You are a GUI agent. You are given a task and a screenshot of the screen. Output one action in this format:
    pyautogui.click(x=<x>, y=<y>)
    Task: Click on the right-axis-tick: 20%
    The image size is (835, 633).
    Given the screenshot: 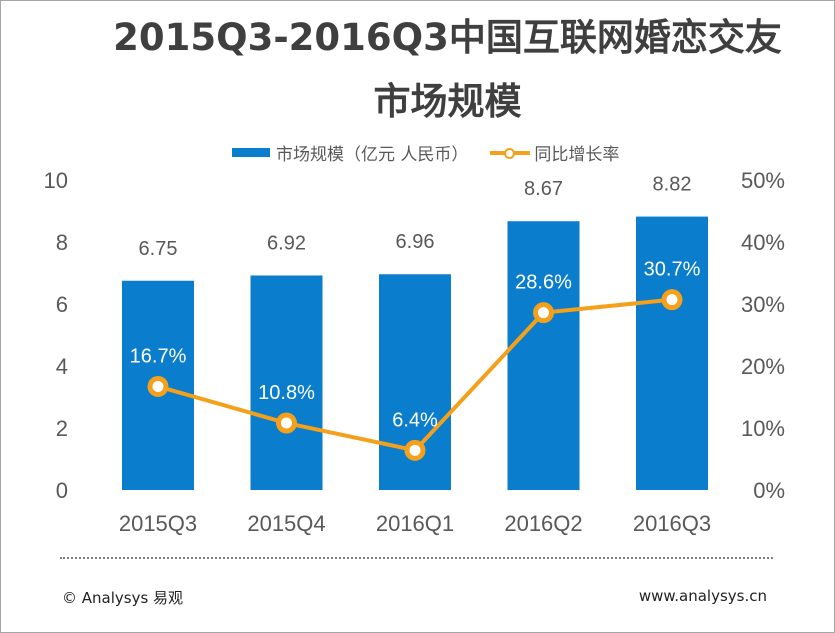 What is the action you would take?
    pyautogui.click(x=763, y=366)
    